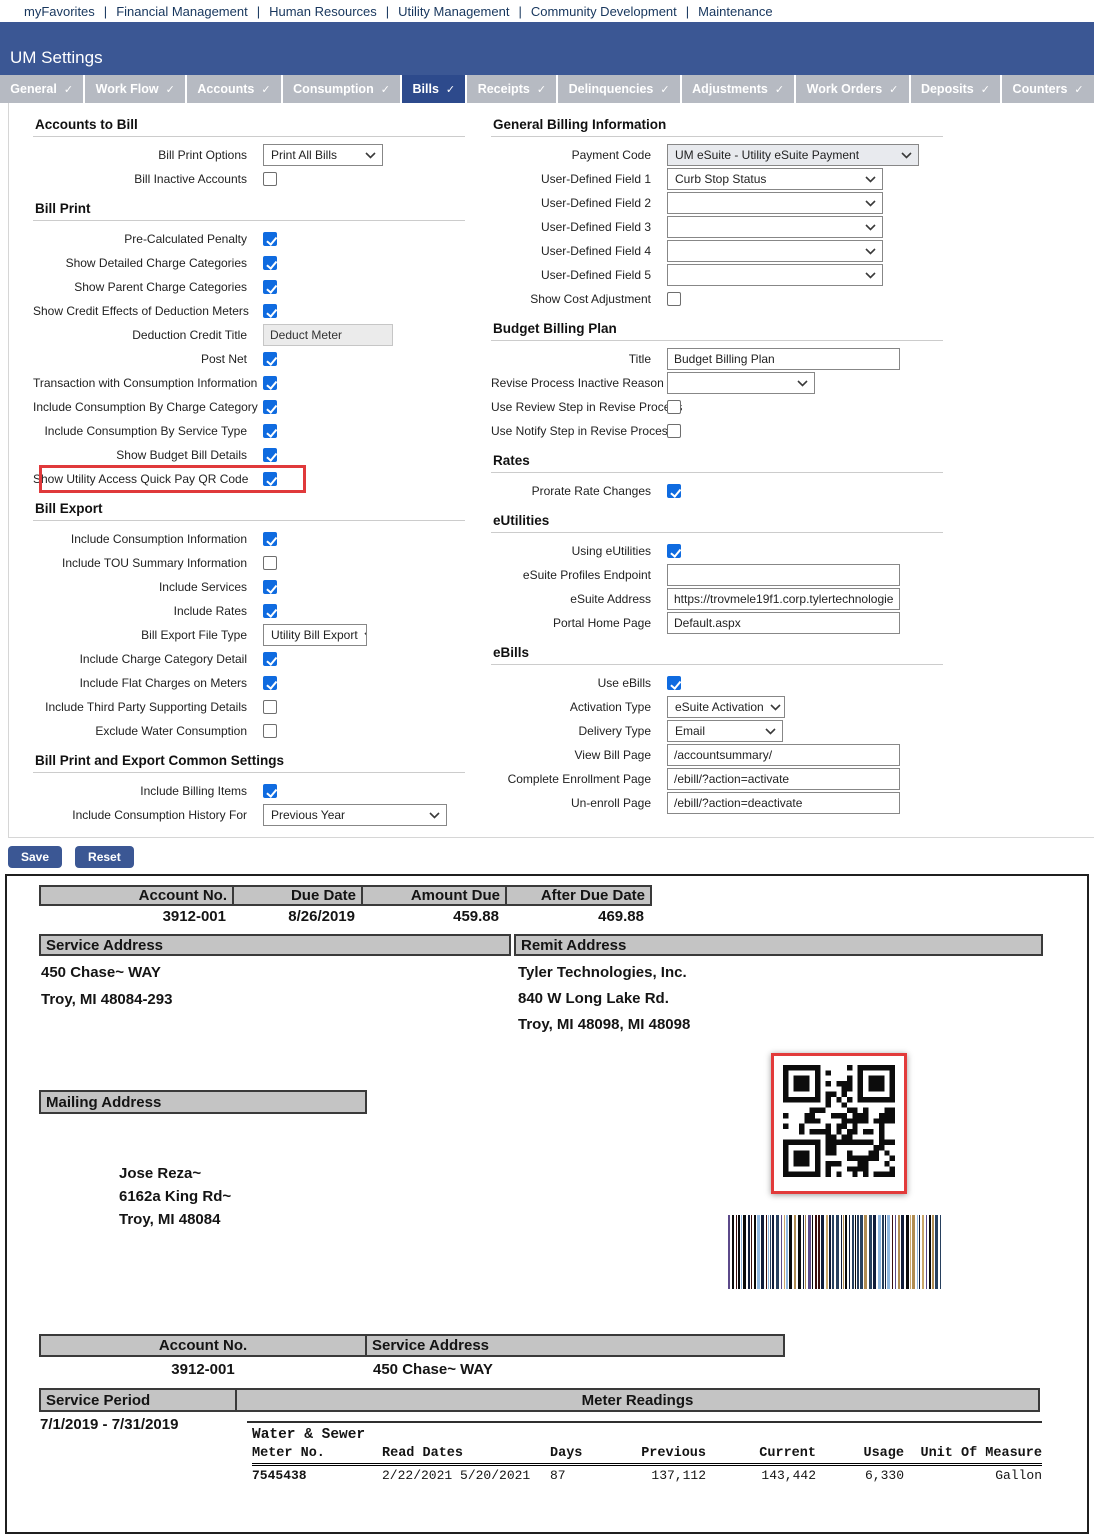 This screenshot has height=1534, width=1094. I want to click on user-defined-field-1-select: Curb Stop Status, so click(775, 179).